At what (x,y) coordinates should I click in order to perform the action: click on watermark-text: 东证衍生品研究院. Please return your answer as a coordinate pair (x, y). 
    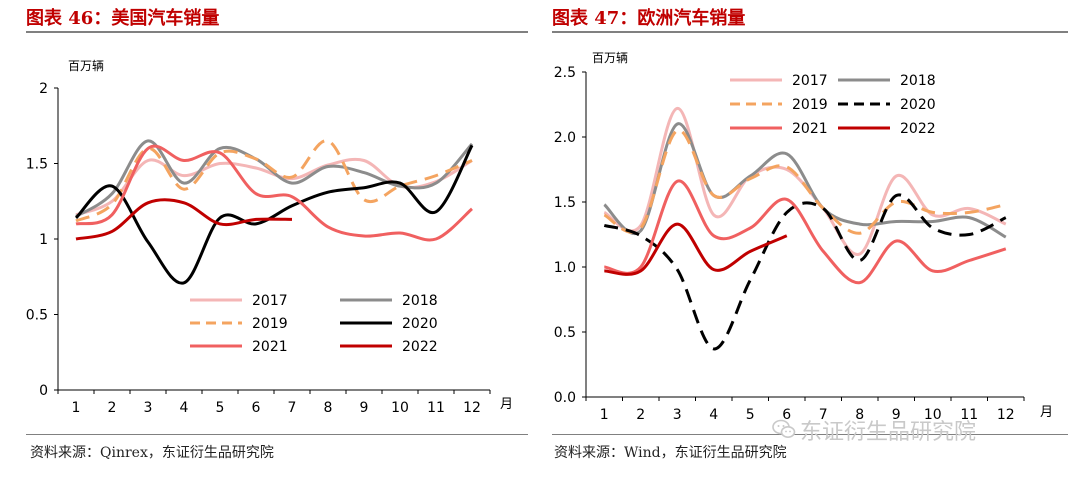
    Looking at the image, I should click on (888, 432).